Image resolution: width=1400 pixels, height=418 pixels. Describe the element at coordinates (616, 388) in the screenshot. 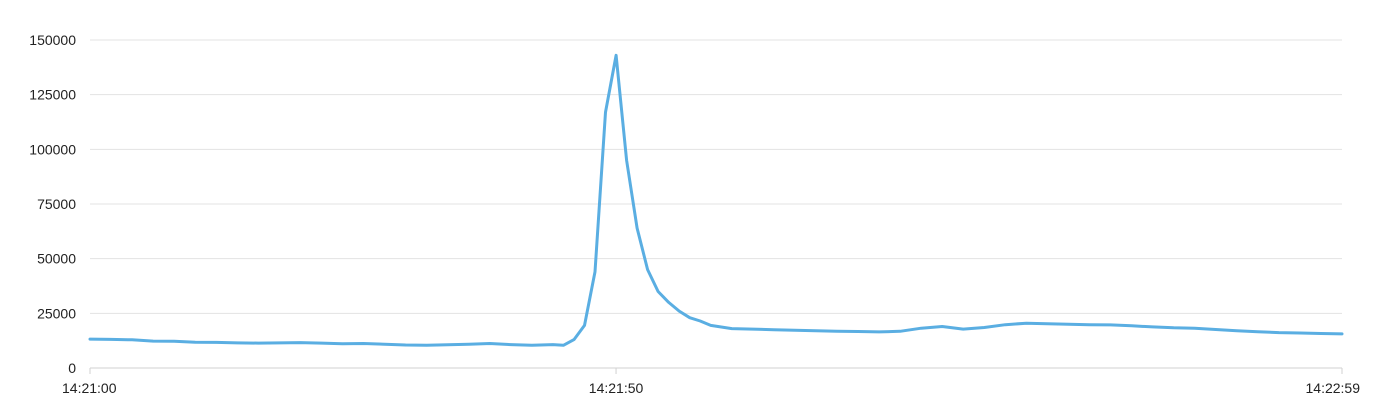

I see `x-tick-label: 14:21:50` at that location.